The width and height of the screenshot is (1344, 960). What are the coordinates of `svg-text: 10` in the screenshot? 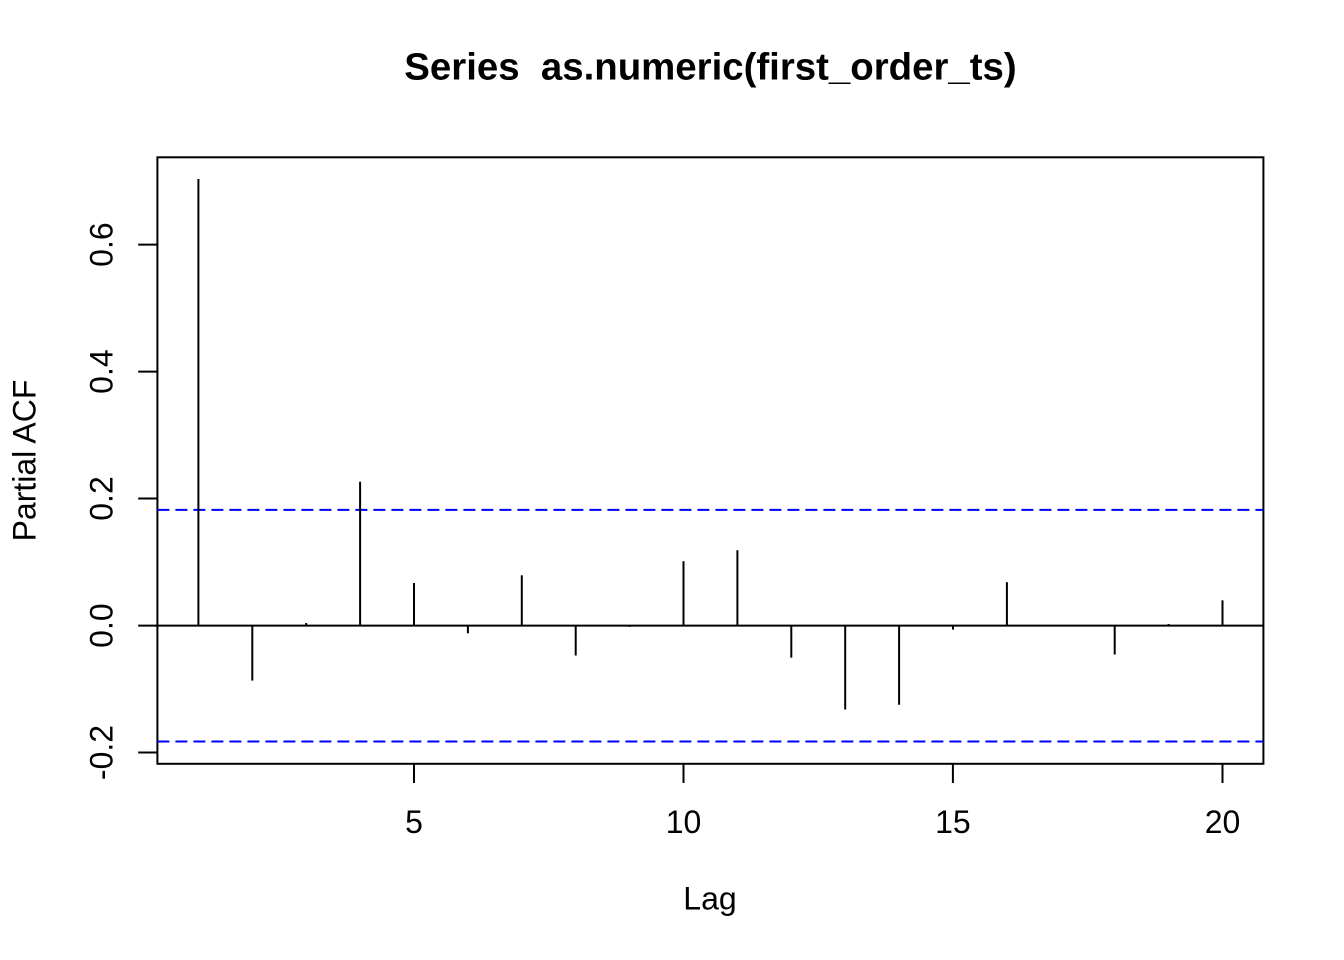 It's located at (684, 822).